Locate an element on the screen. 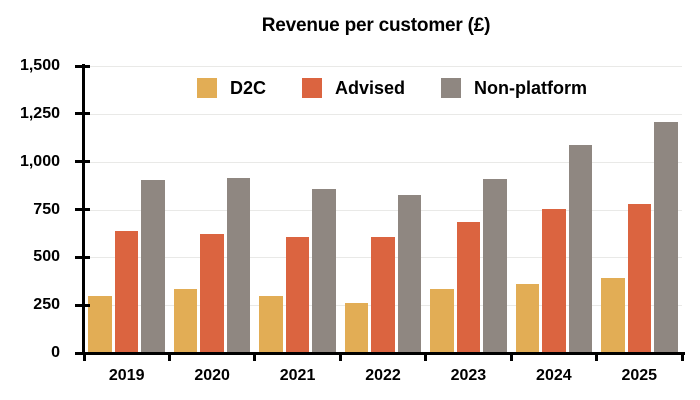  legend-entry-d2c: D2C is located at coordinates (231, 88).